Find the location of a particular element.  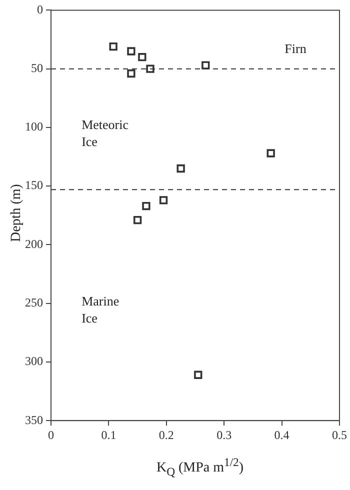

x-axis-title: K$_{Q}$ (MPa m$^{1/2}$) is located at coordinates (200, 467).